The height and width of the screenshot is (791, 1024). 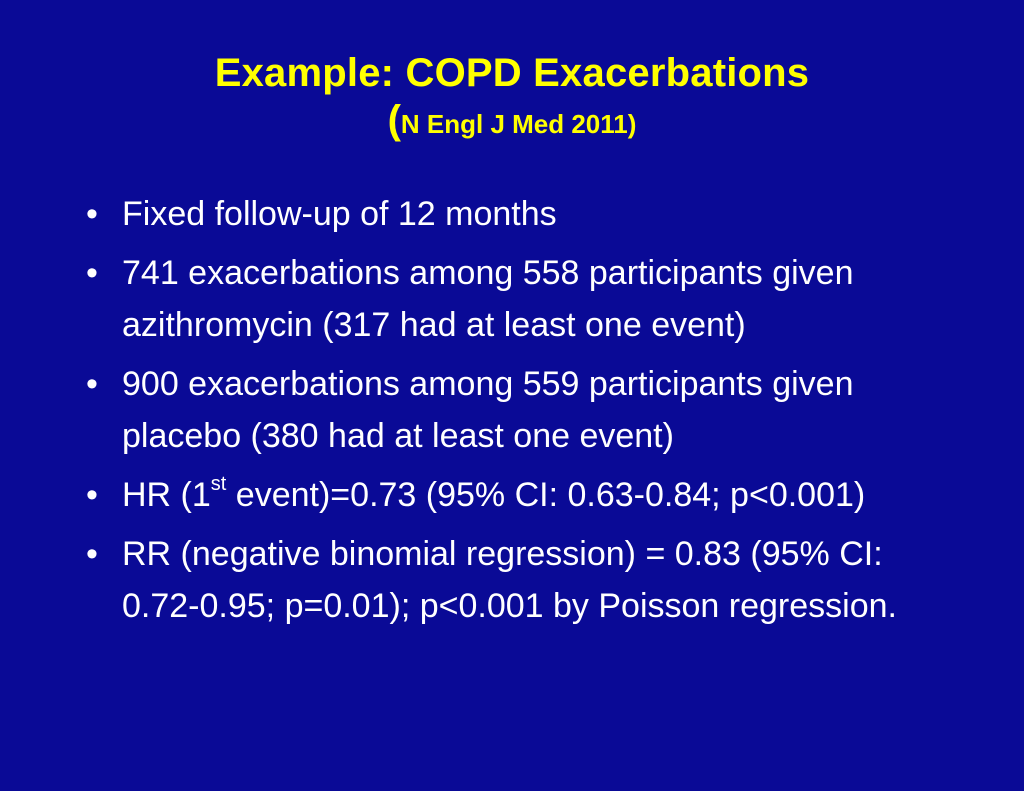 I want to click on bullet-item-followup: • Fixed follow-up of 12 months, so click(x=526, y=214).